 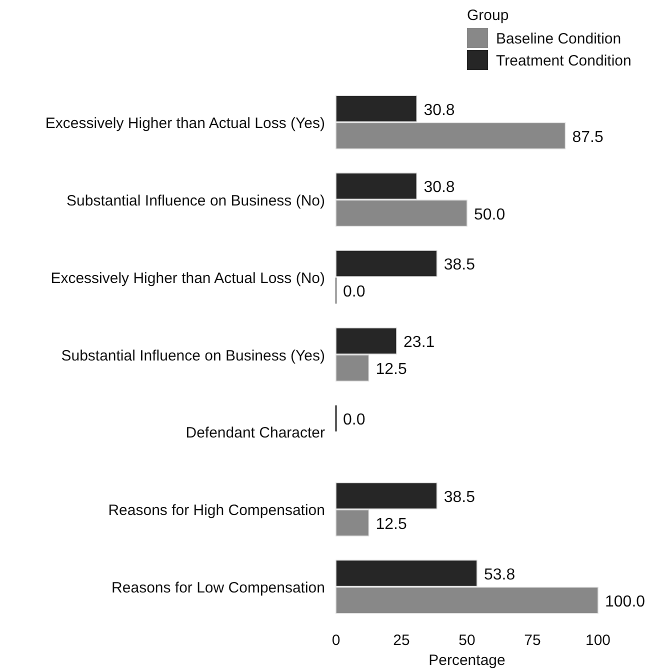 I want to click on y-tick-label: Excessively Higher than Actual Loss (Yes), so click(x=185, y=123).